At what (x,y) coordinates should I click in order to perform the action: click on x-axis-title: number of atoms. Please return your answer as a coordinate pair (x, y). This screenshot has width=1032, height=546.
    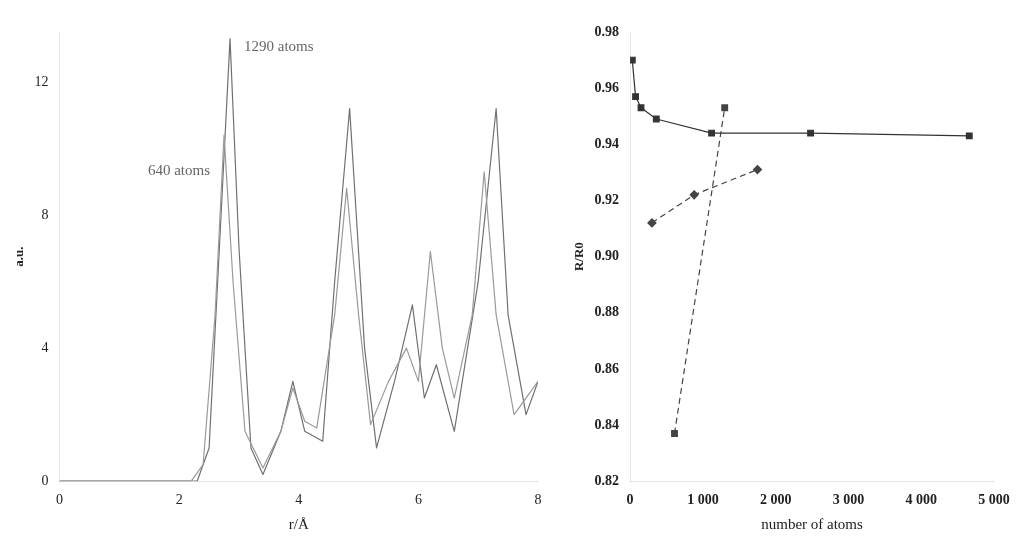
    Looking at the image, I should click on (812, 523).